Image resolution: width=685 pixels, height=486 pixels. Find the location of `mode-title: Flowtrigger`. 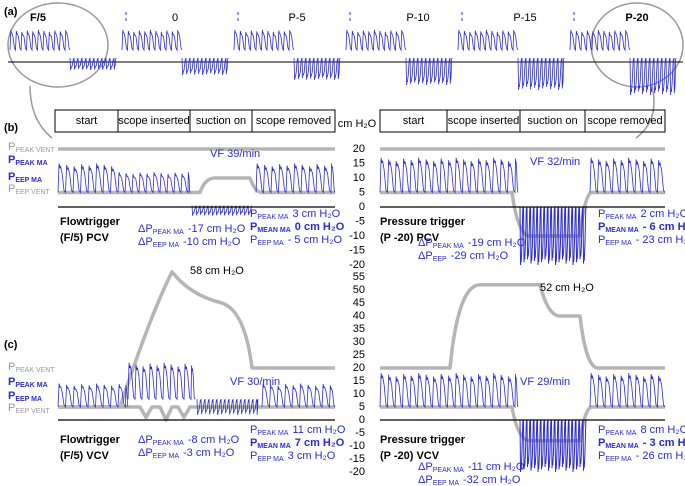

mode-title: Flowtrigger is located at coordinates (90, 222).